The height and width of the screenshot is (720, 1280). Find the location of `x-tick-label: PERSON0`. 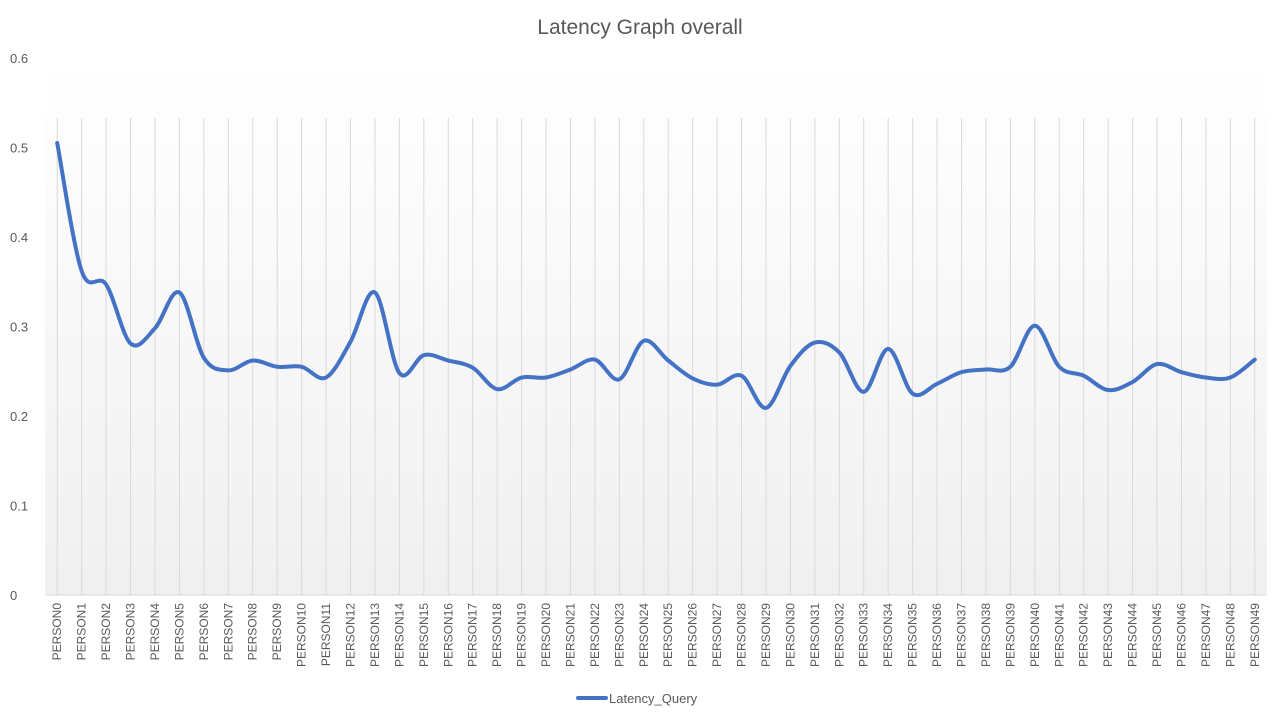

x-tick-label: PERSON0 is located at coordinates (57, 632).